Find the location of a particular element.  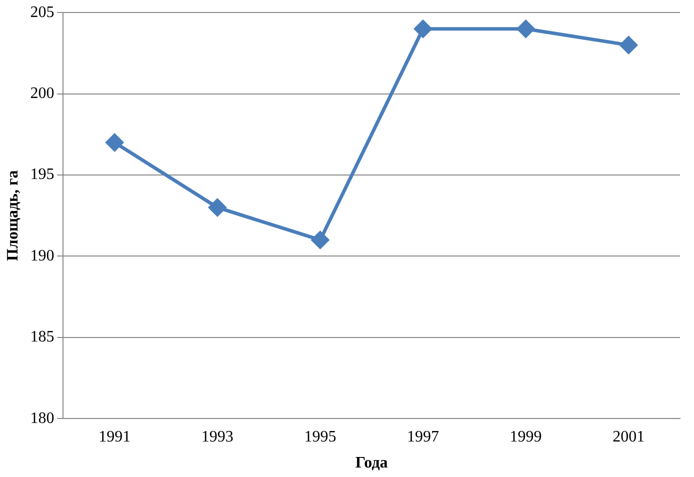

x-tick-label: 1999 is located at coordinates (526, 437).